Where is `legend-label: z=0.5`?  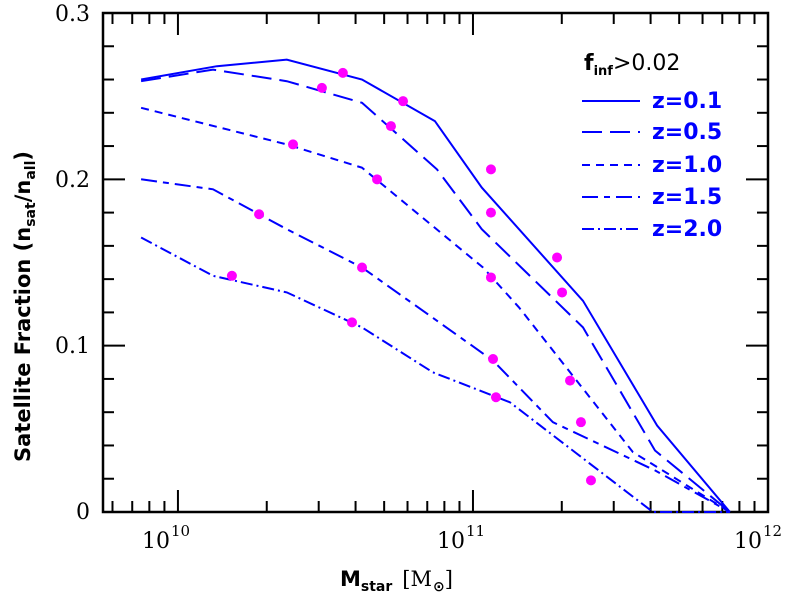 legend-label: z=0.5 is located at coordinates (687, 132).